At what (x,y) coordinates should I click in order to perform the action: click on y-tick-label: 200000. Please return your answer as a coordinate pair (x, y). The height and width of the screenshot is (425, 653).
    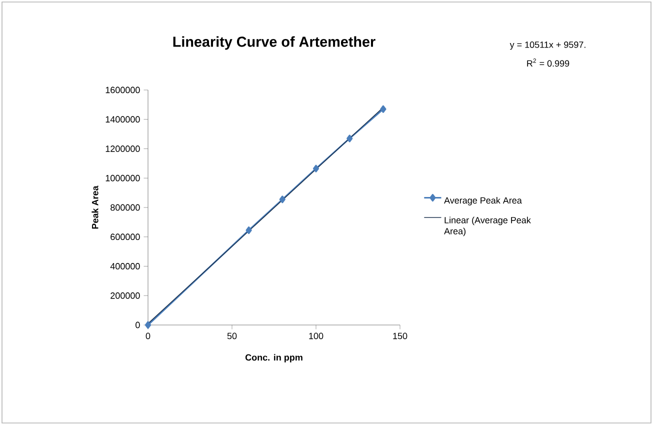
    Looking at the image, I should click on (125, 295).